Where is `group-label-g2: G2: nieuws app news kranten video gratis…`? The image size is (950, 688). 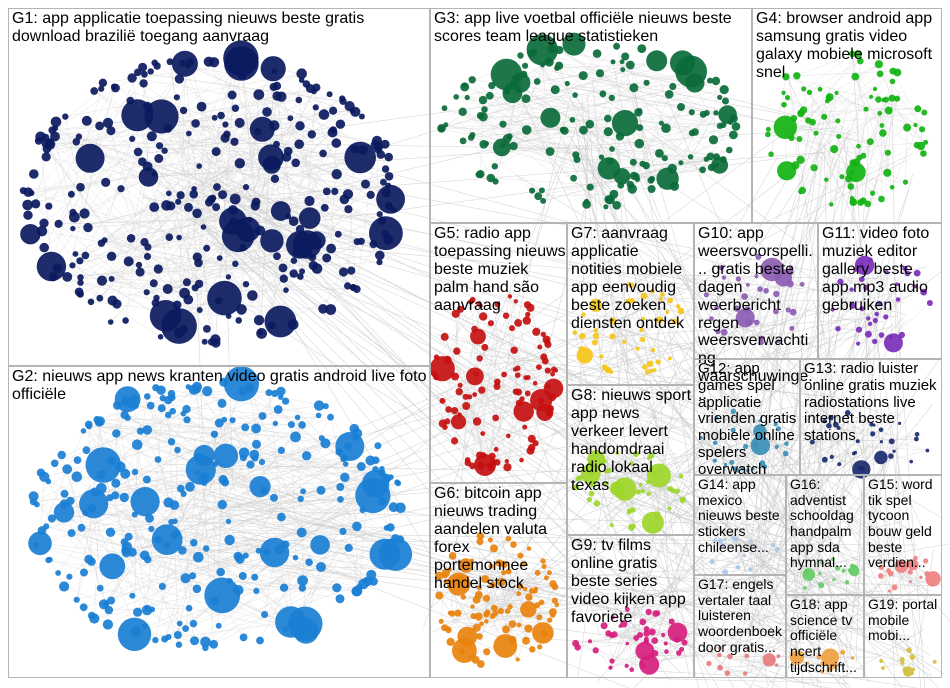 group-label-g2: G2: nieuws app news kranten video gratis… is located at coordinates (219, 385).